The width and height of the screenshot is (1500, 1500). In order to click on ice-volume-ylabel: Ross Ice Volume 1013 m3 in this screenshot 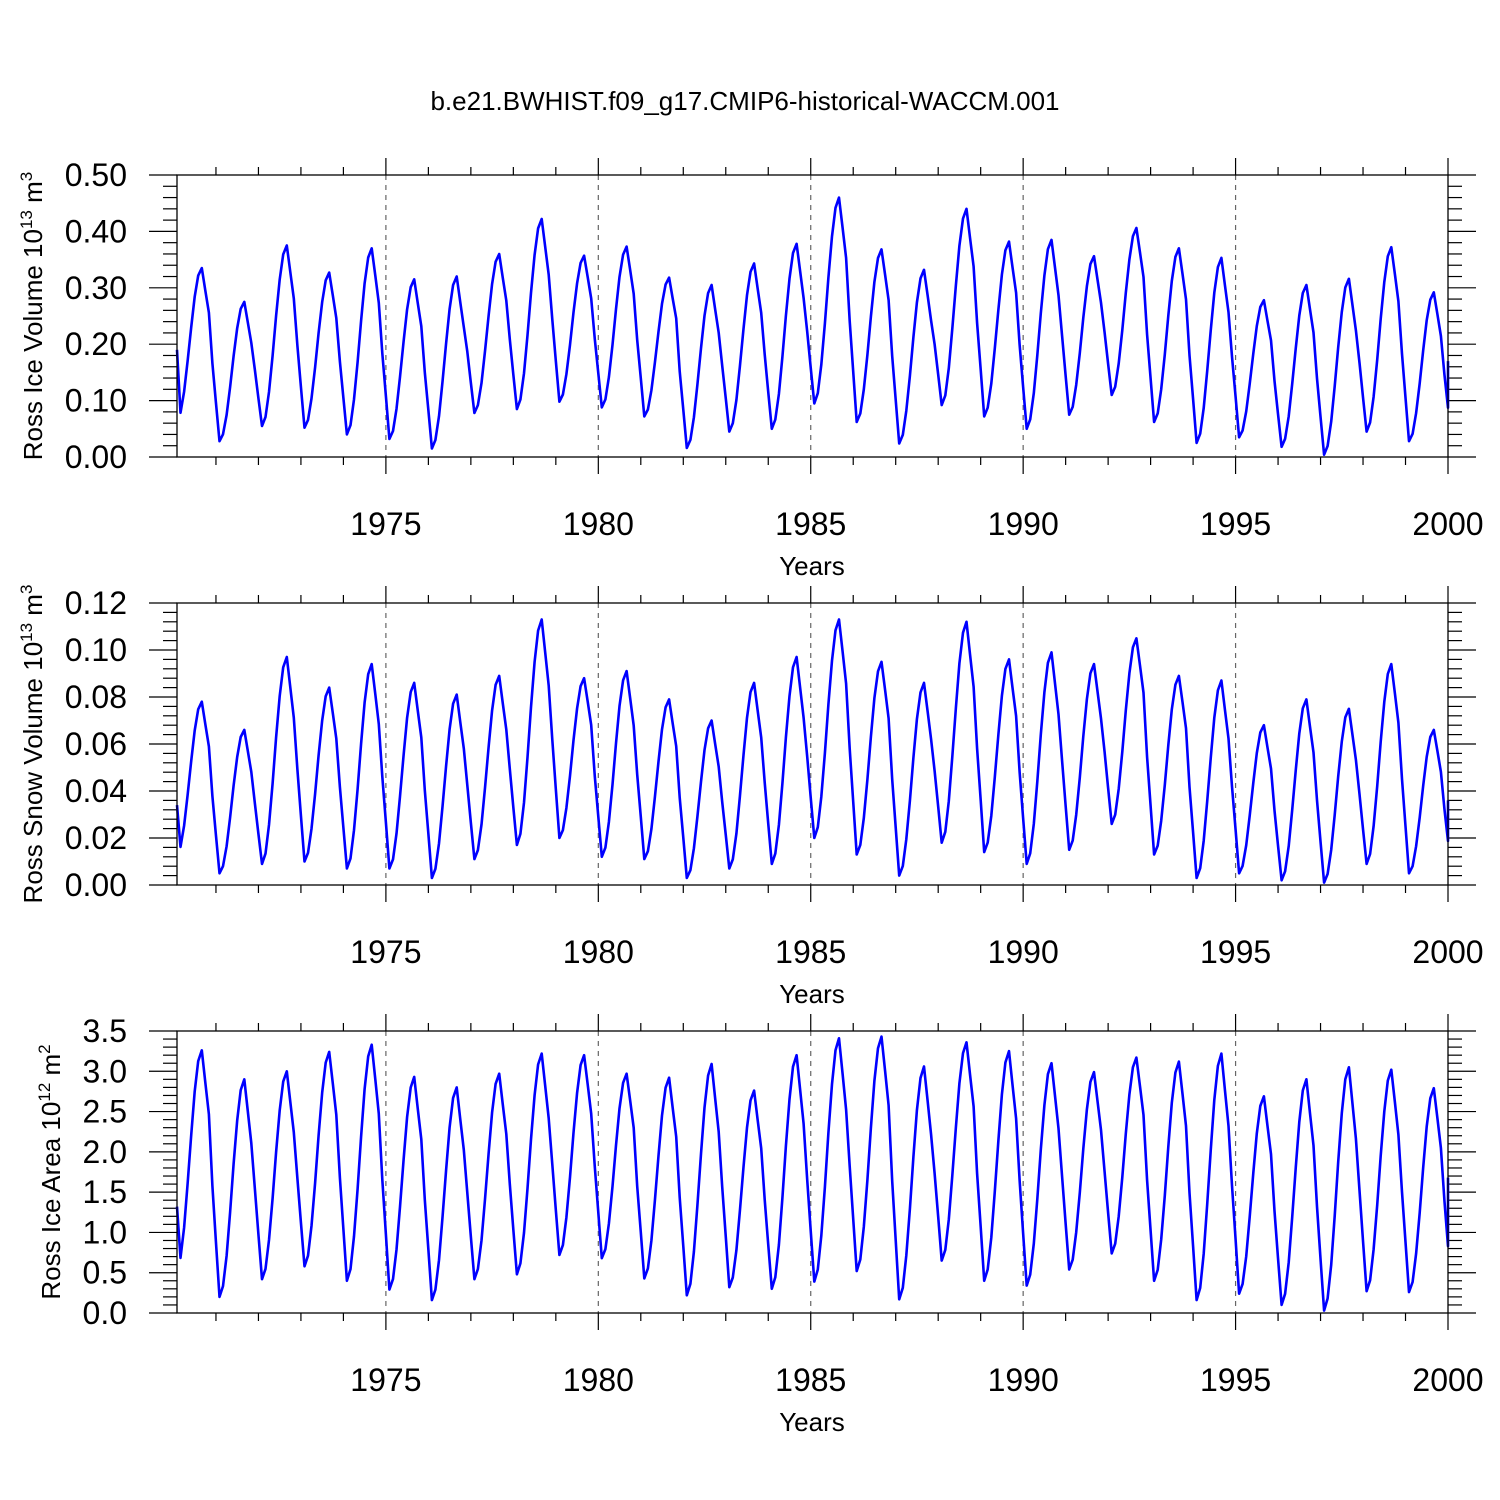, I will do `click(32, 316)`.